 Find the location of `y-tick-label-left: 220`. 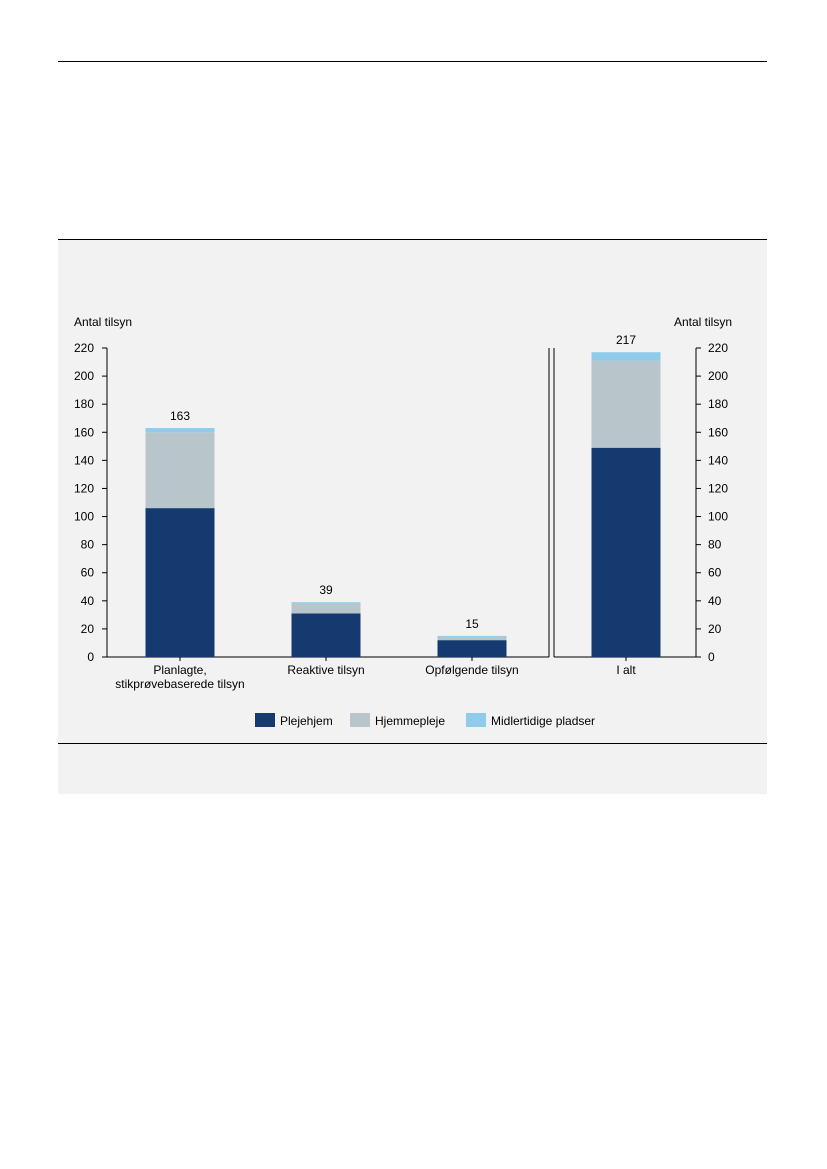

y-tick-label-left: 220 is located at coordinates (84, 348).